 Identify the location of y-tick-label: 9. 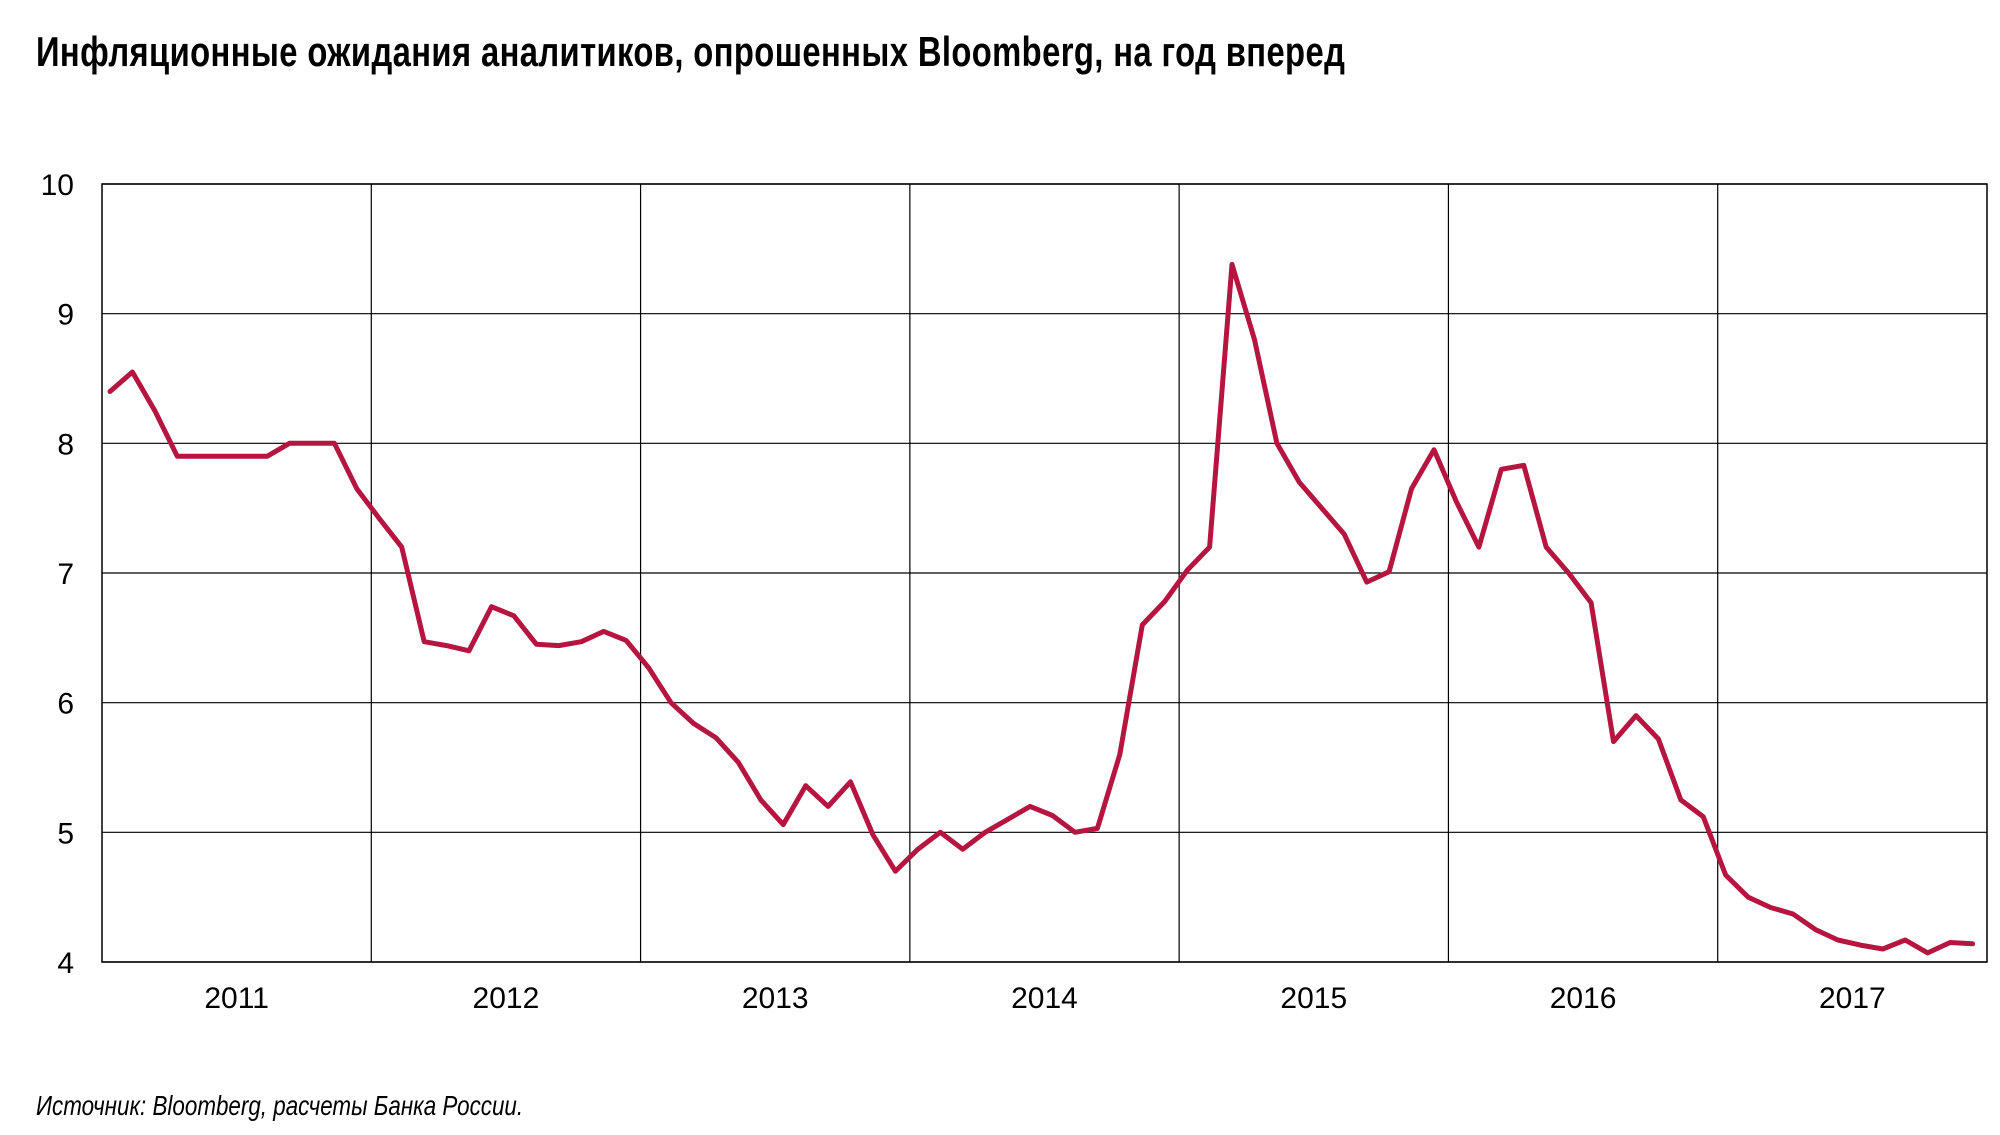
(65, 315).